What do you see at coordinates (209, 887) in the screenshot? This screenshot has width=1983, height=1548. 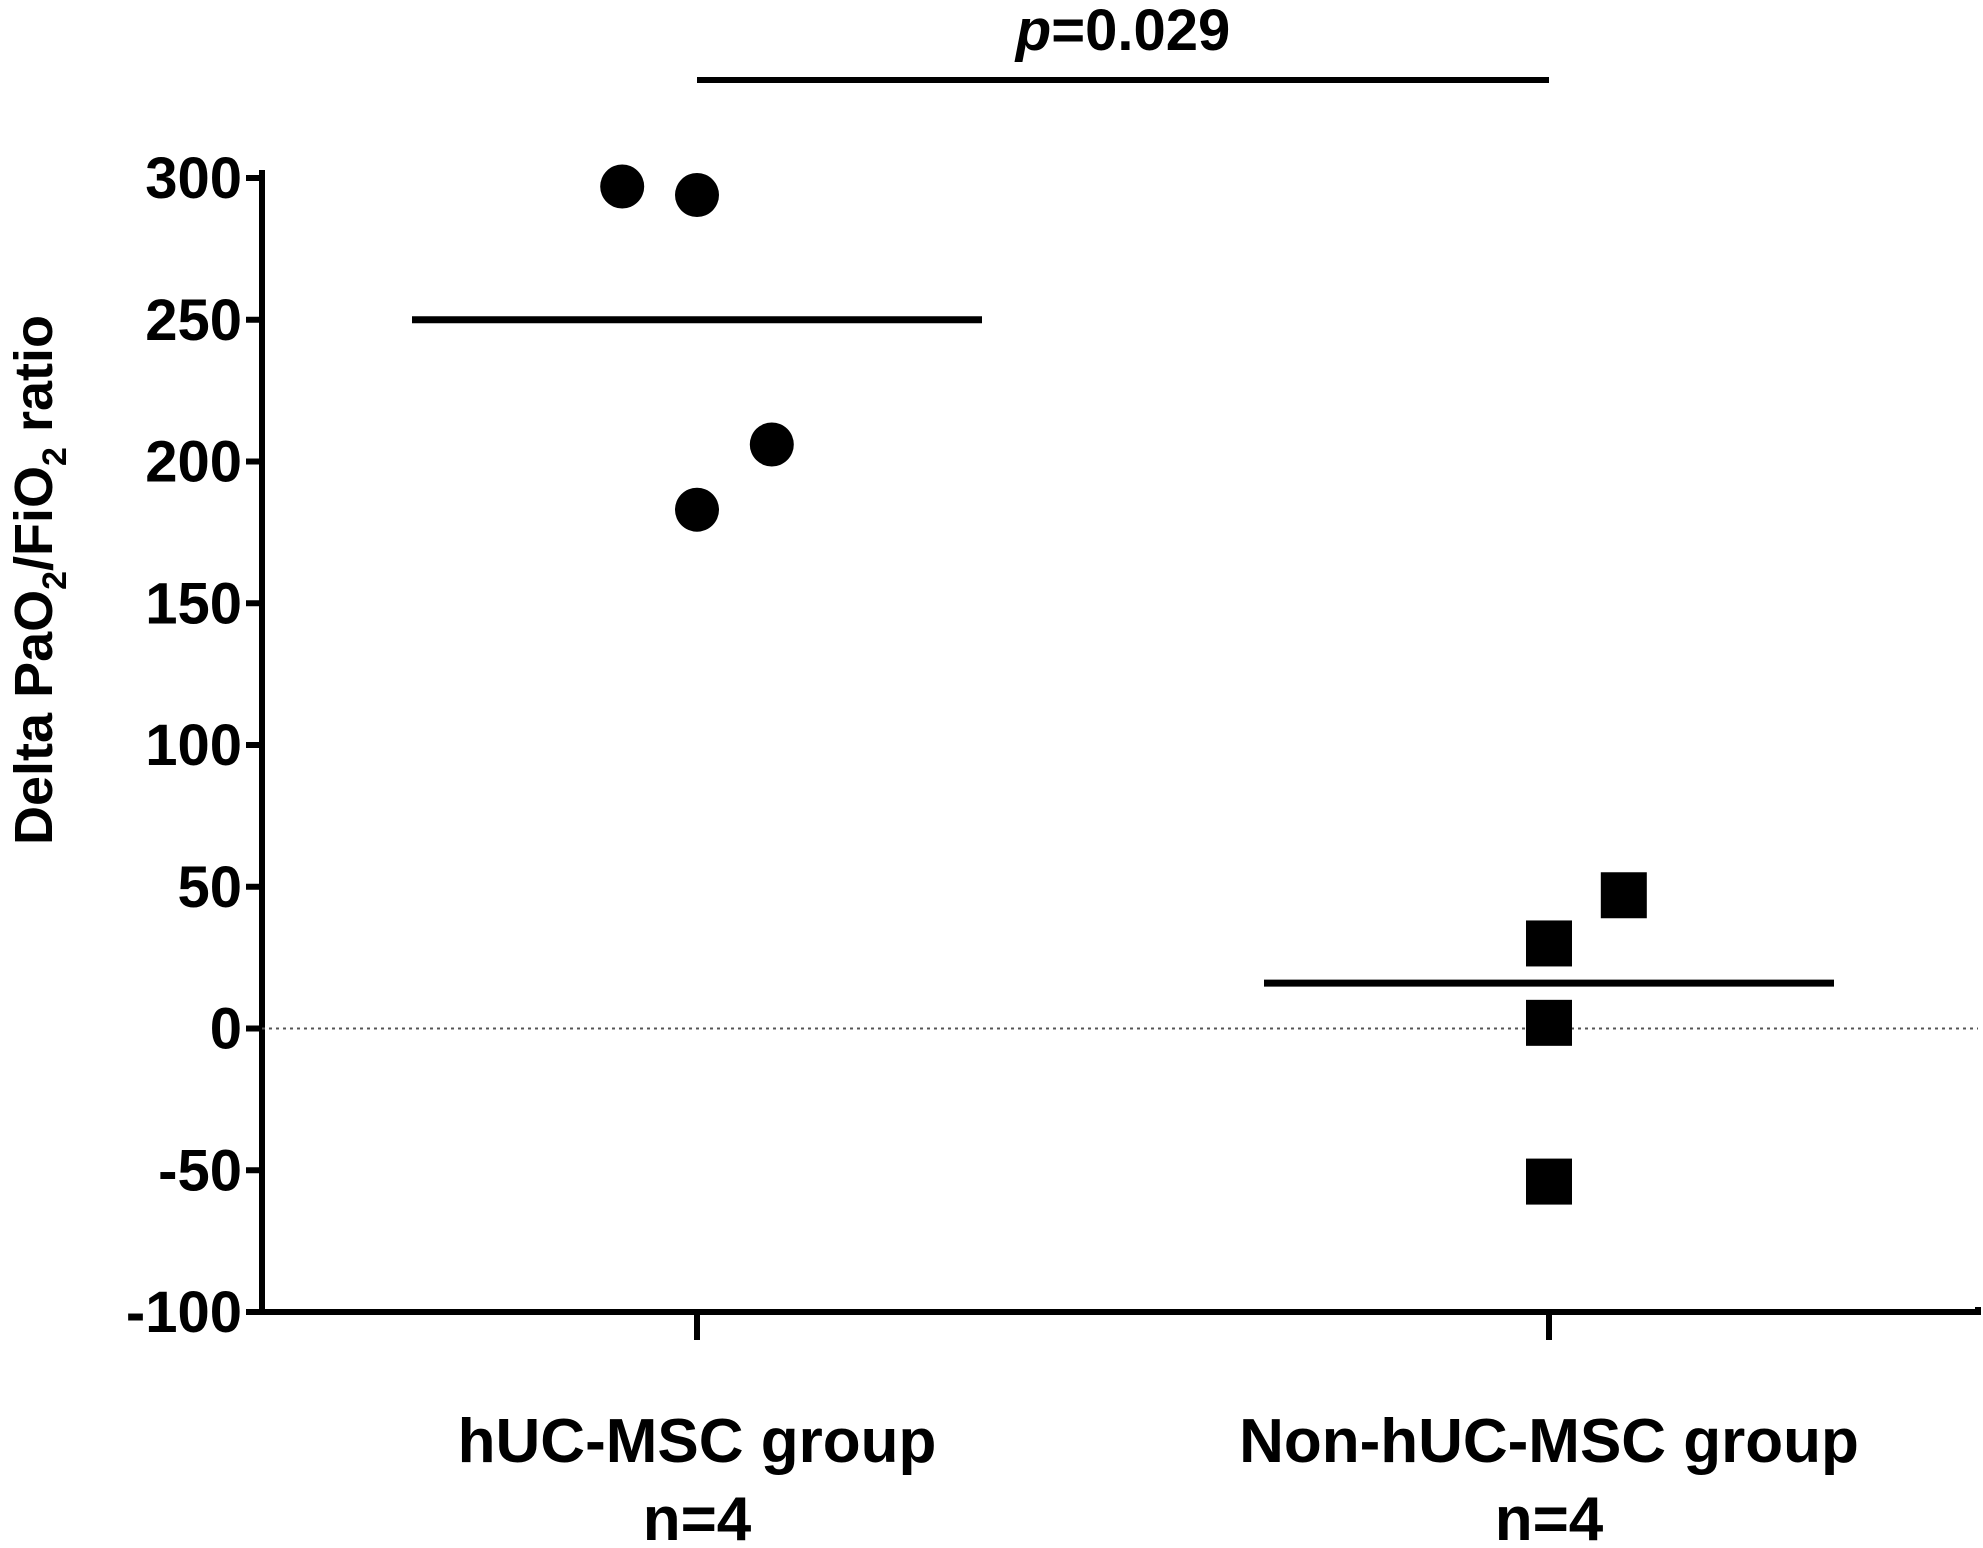 I see `y-tick-label: 50` at bounding box center [209, 887].